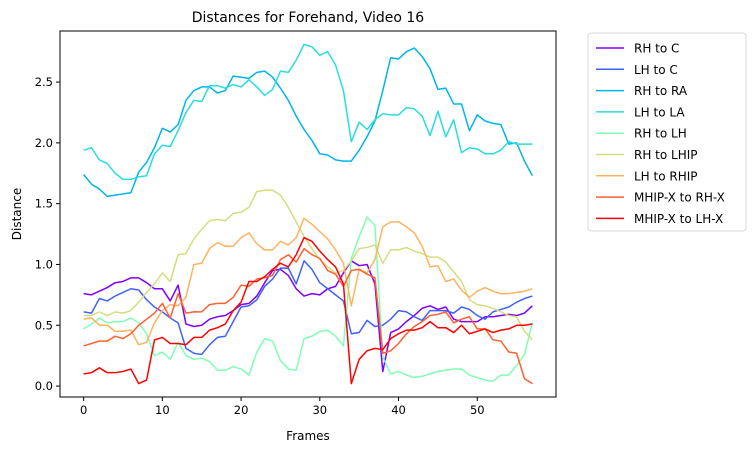  I want to click on y-tick-label: 0.5, so click(44, 325).